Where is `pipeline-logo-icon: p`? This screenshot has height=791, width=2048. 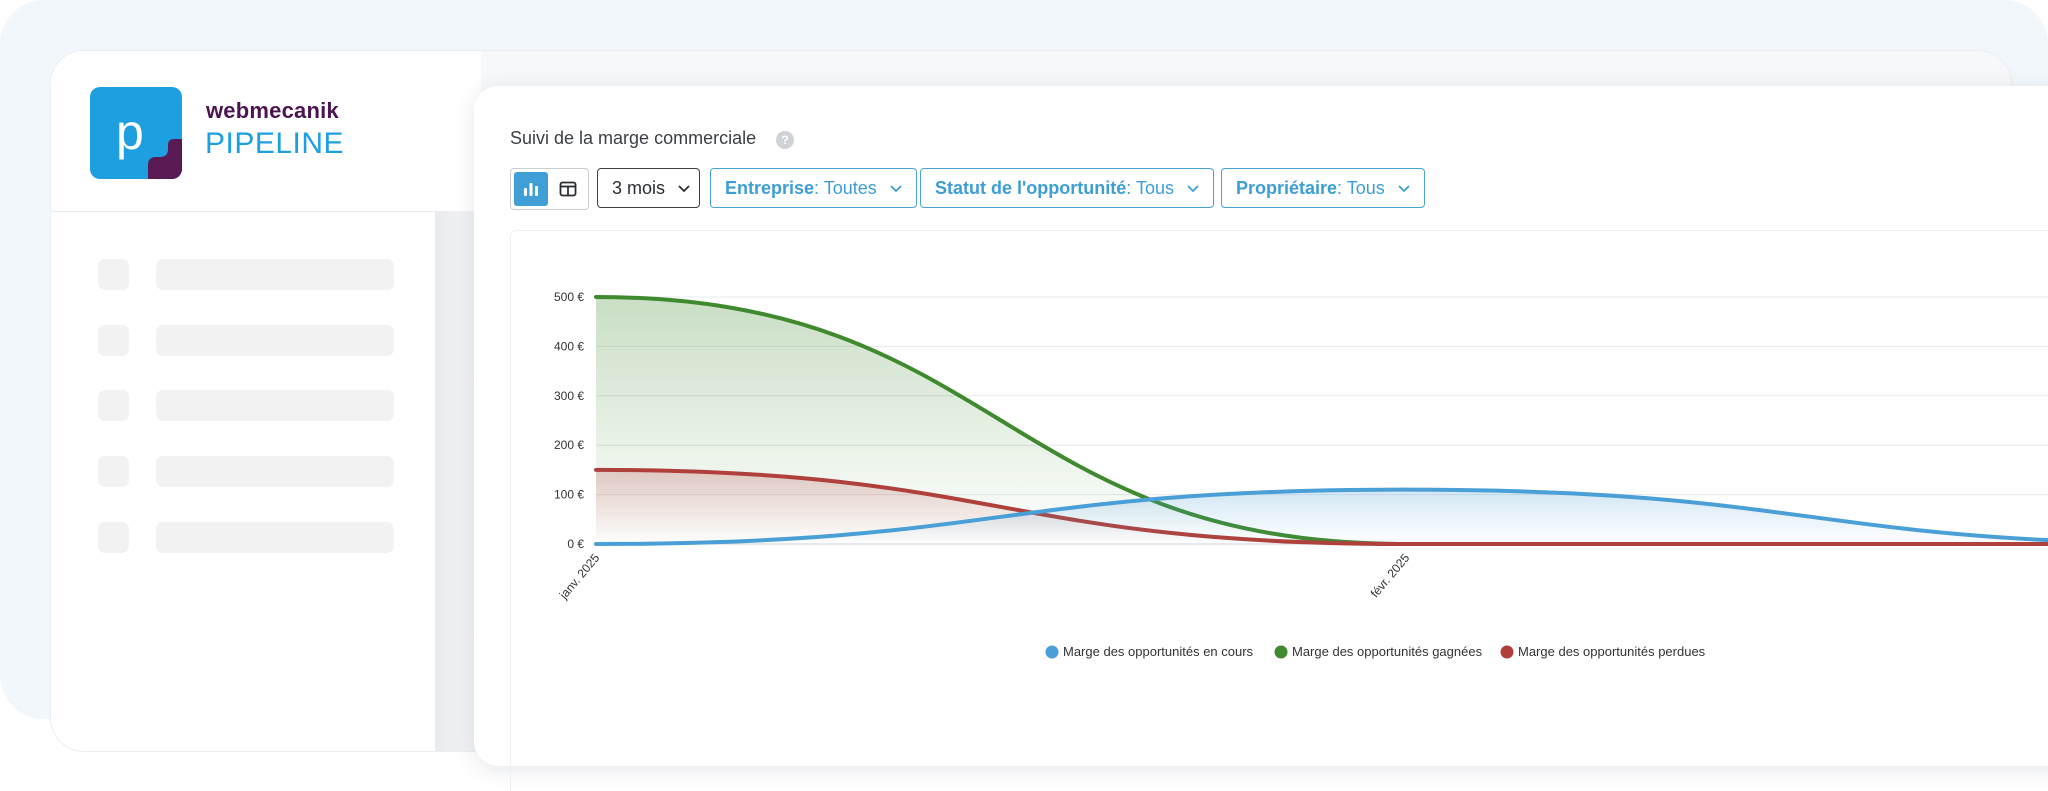 pipeline-logo-icon: p is located at coordinates (136, 133).